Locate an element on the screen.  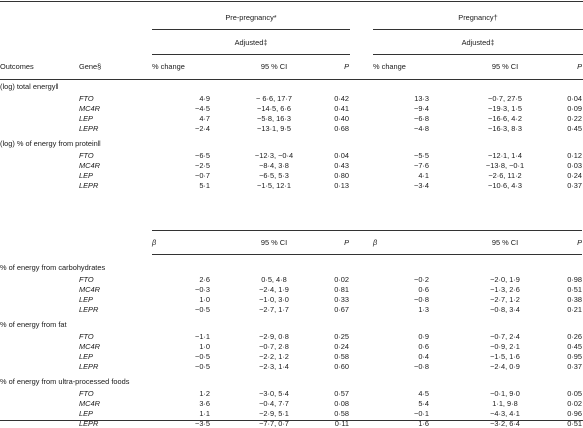
pre-ci-cell: −2·9, 5·1 is located at coordinates (274, 414).